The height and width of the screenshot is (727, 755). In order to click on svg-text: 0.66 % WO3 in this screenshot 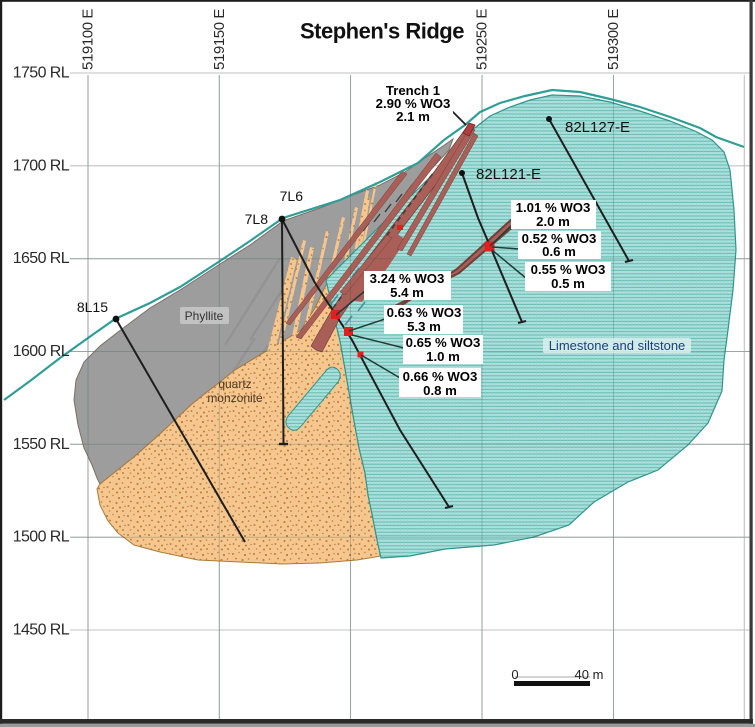, I will do `click(440, 376)`.